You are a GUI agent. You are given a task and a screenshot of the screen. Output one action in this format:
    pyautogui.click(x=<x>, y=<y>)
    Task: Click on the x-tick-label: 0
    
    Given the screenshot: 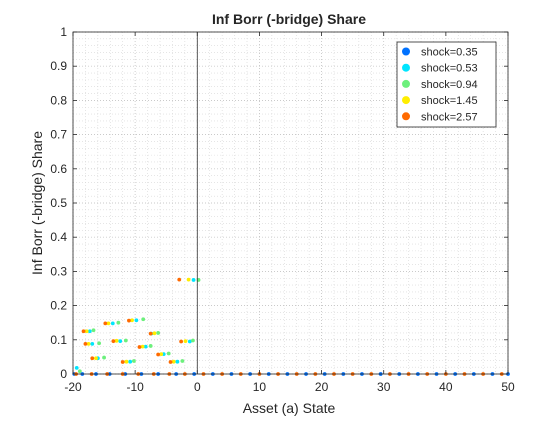 What is the action you would take?
    pyautogui.click(x=197, y=387)
    